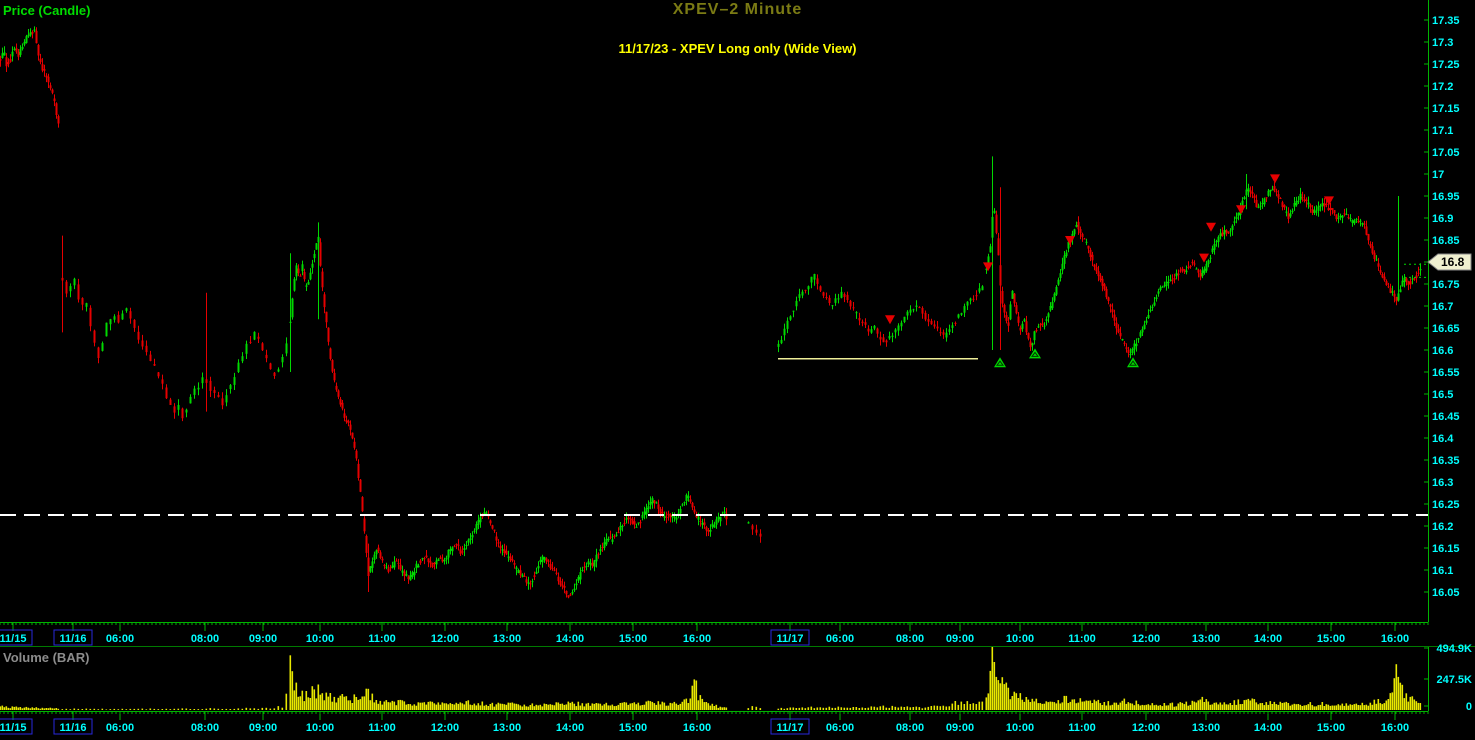 This screenshot has width=1475, height=740. What do you see at coordinates (1469, 707) in the screenshot?
I see `svg-text: 0` at bounding box center [1469, 707].